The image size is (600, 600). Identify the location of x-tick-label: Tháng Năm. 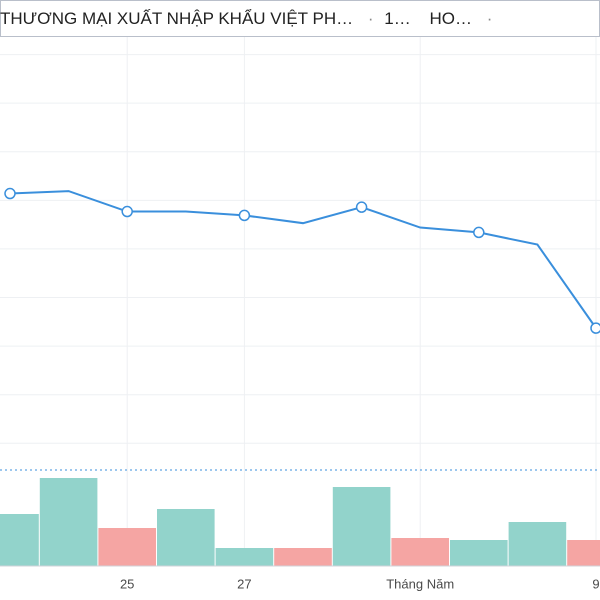
(420, 583).